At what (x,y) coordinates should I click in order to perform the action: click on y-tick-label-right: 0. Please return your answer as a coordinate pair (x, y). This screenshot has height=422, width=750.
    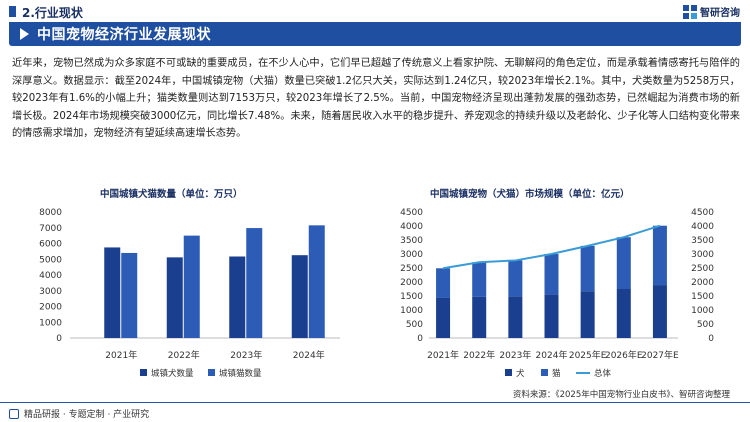
    Looking at the image, I should click on (711, 339).